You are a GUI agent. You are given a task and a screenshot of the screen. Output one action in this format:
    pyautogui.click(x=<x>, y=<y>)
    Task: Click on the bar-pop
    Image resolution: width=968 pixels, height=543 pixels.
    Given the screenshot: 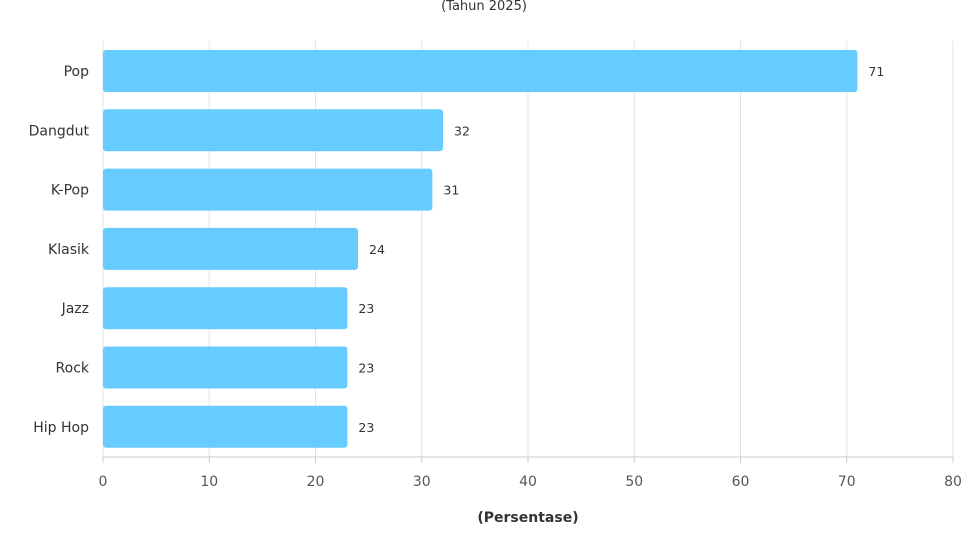 What is the action you would take?
    pyautogui.click(x=480, y=71)
    